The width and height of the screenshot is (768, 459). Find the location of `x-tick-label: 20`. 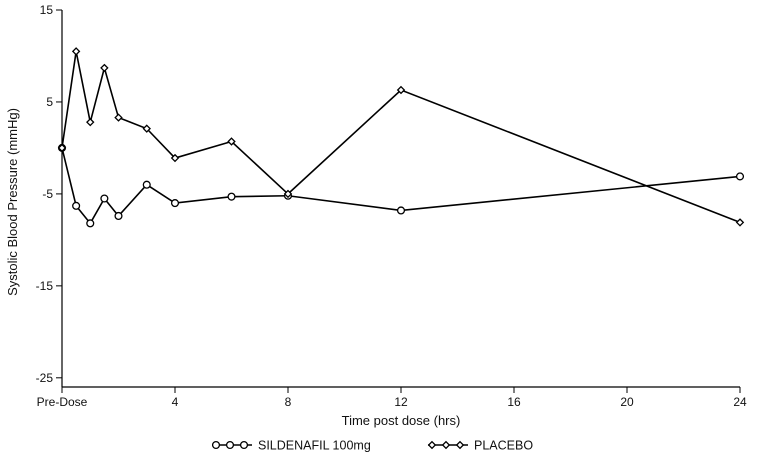

x-tick-label: 20 is located at coordinates (627, 402).